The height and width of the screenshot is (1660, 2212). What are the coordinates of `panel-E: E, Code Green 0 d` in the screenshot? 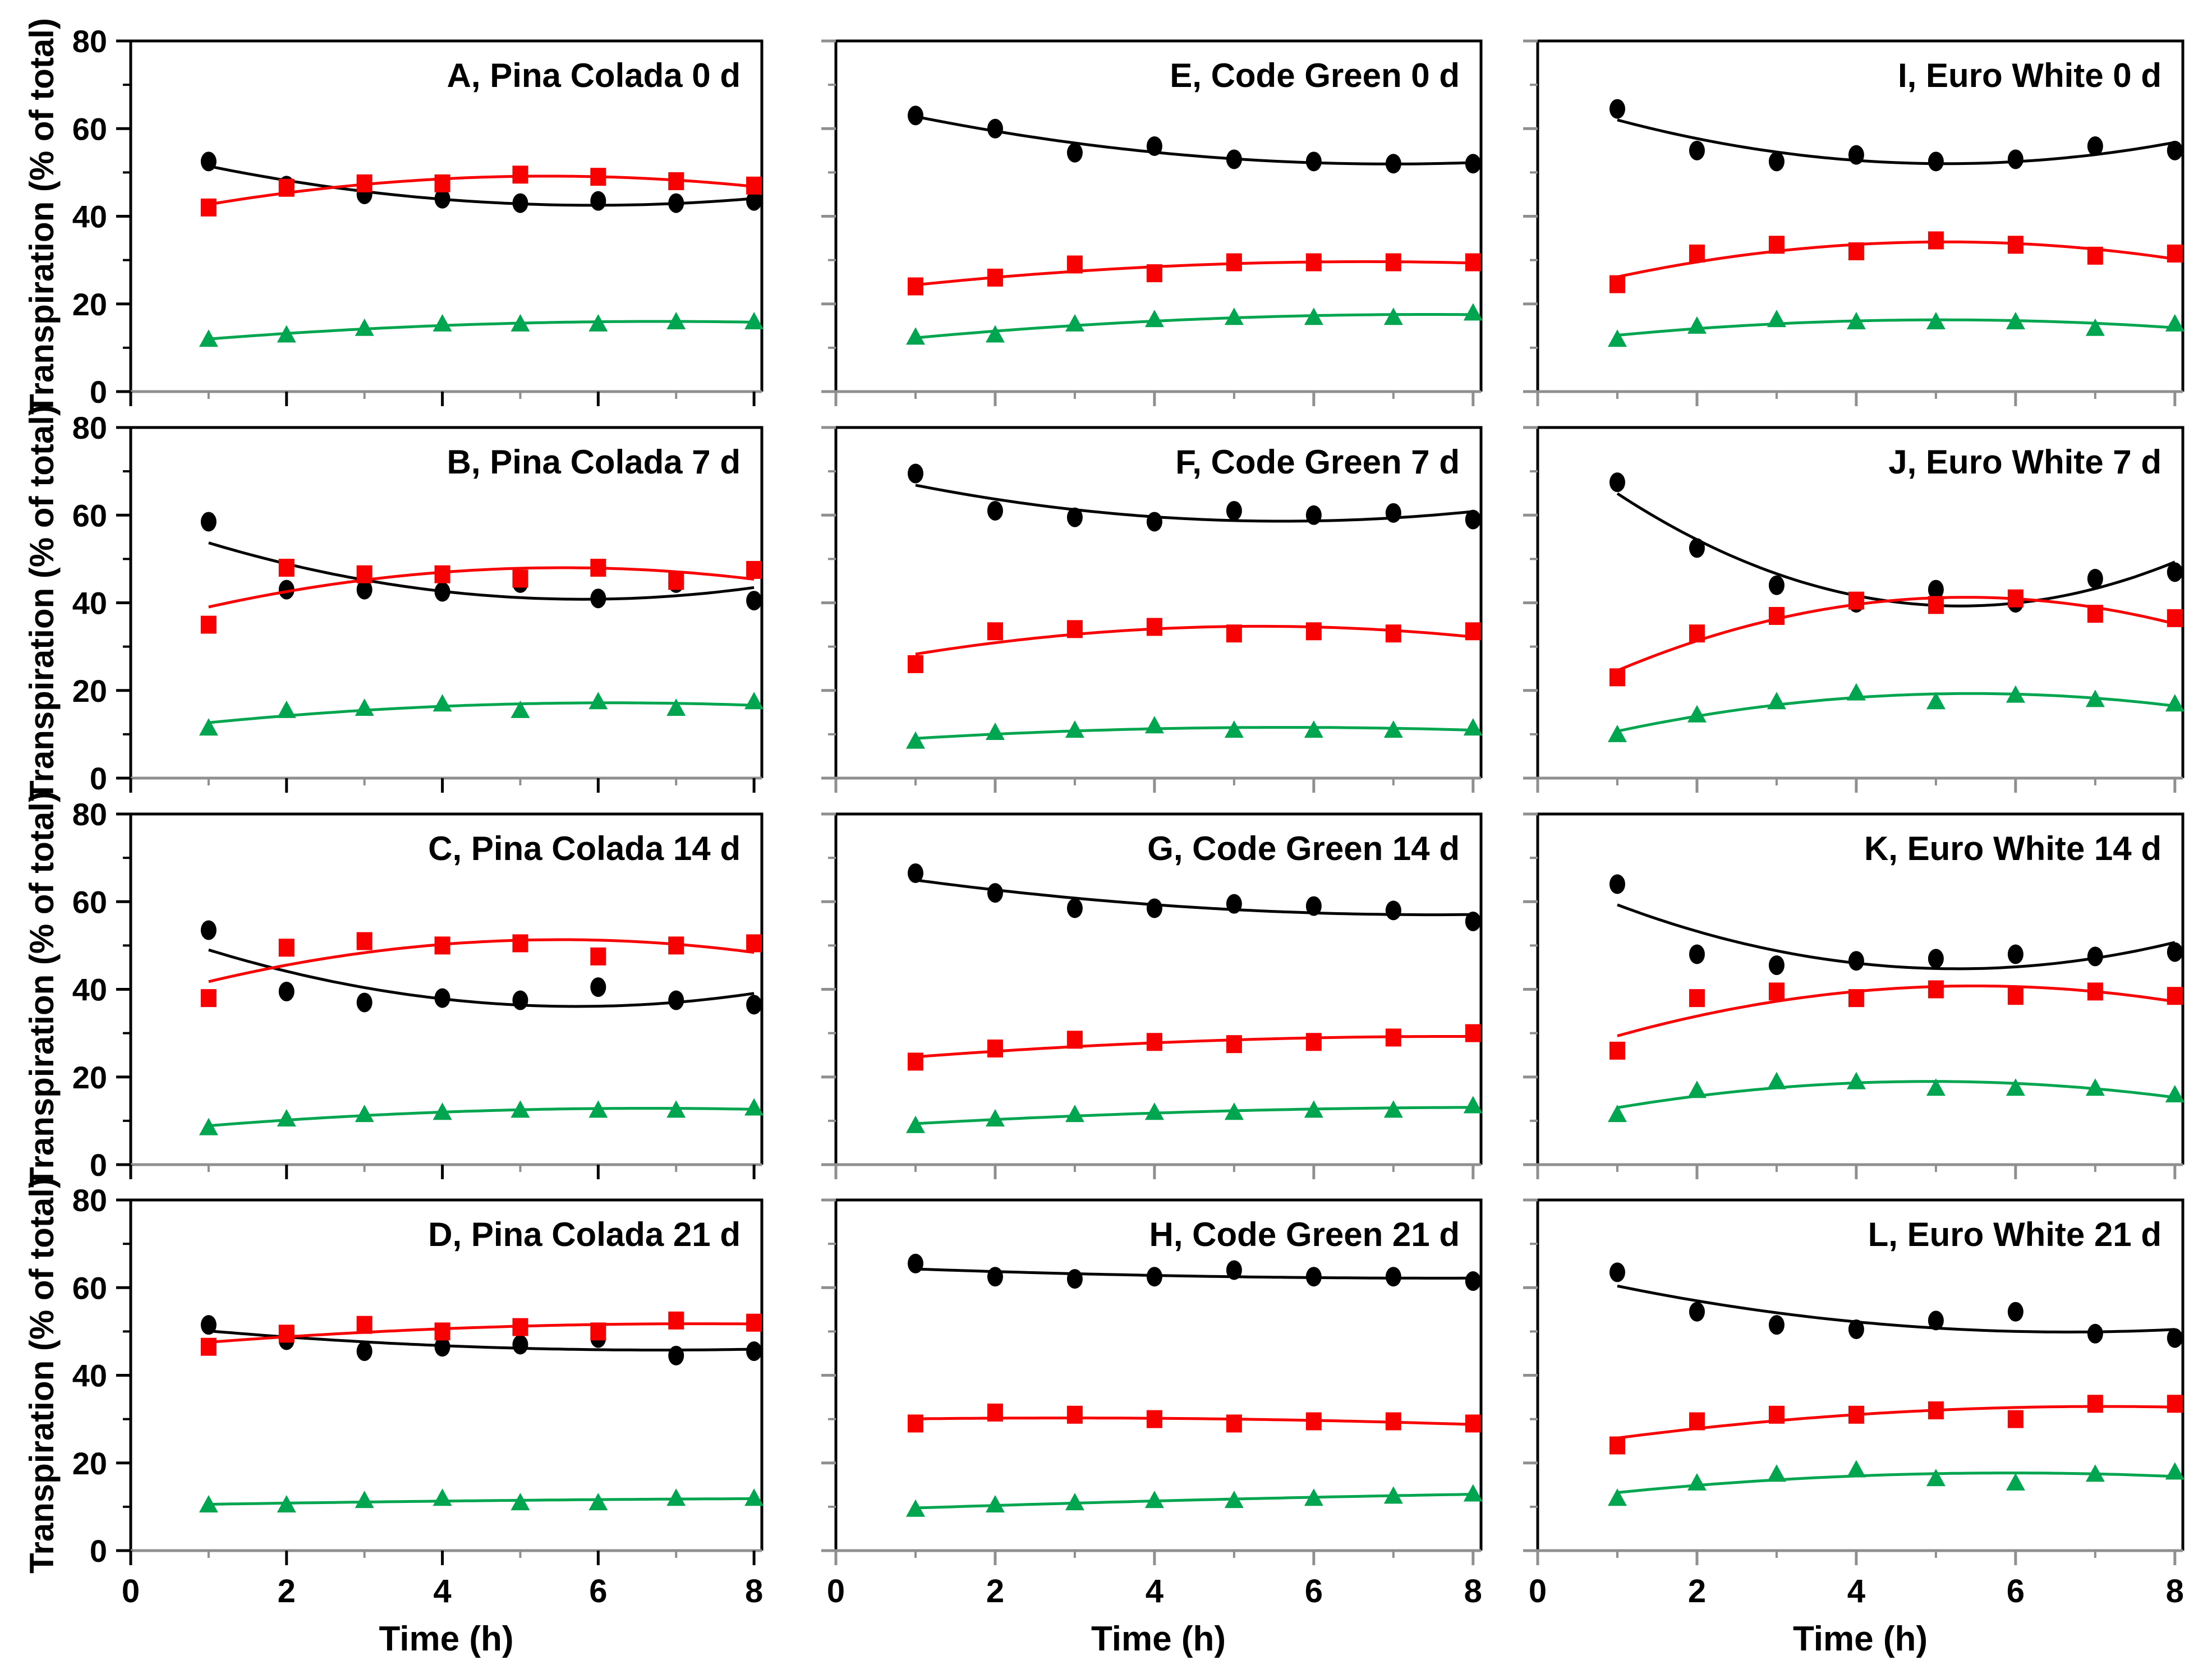 It's located at (1152, 222).